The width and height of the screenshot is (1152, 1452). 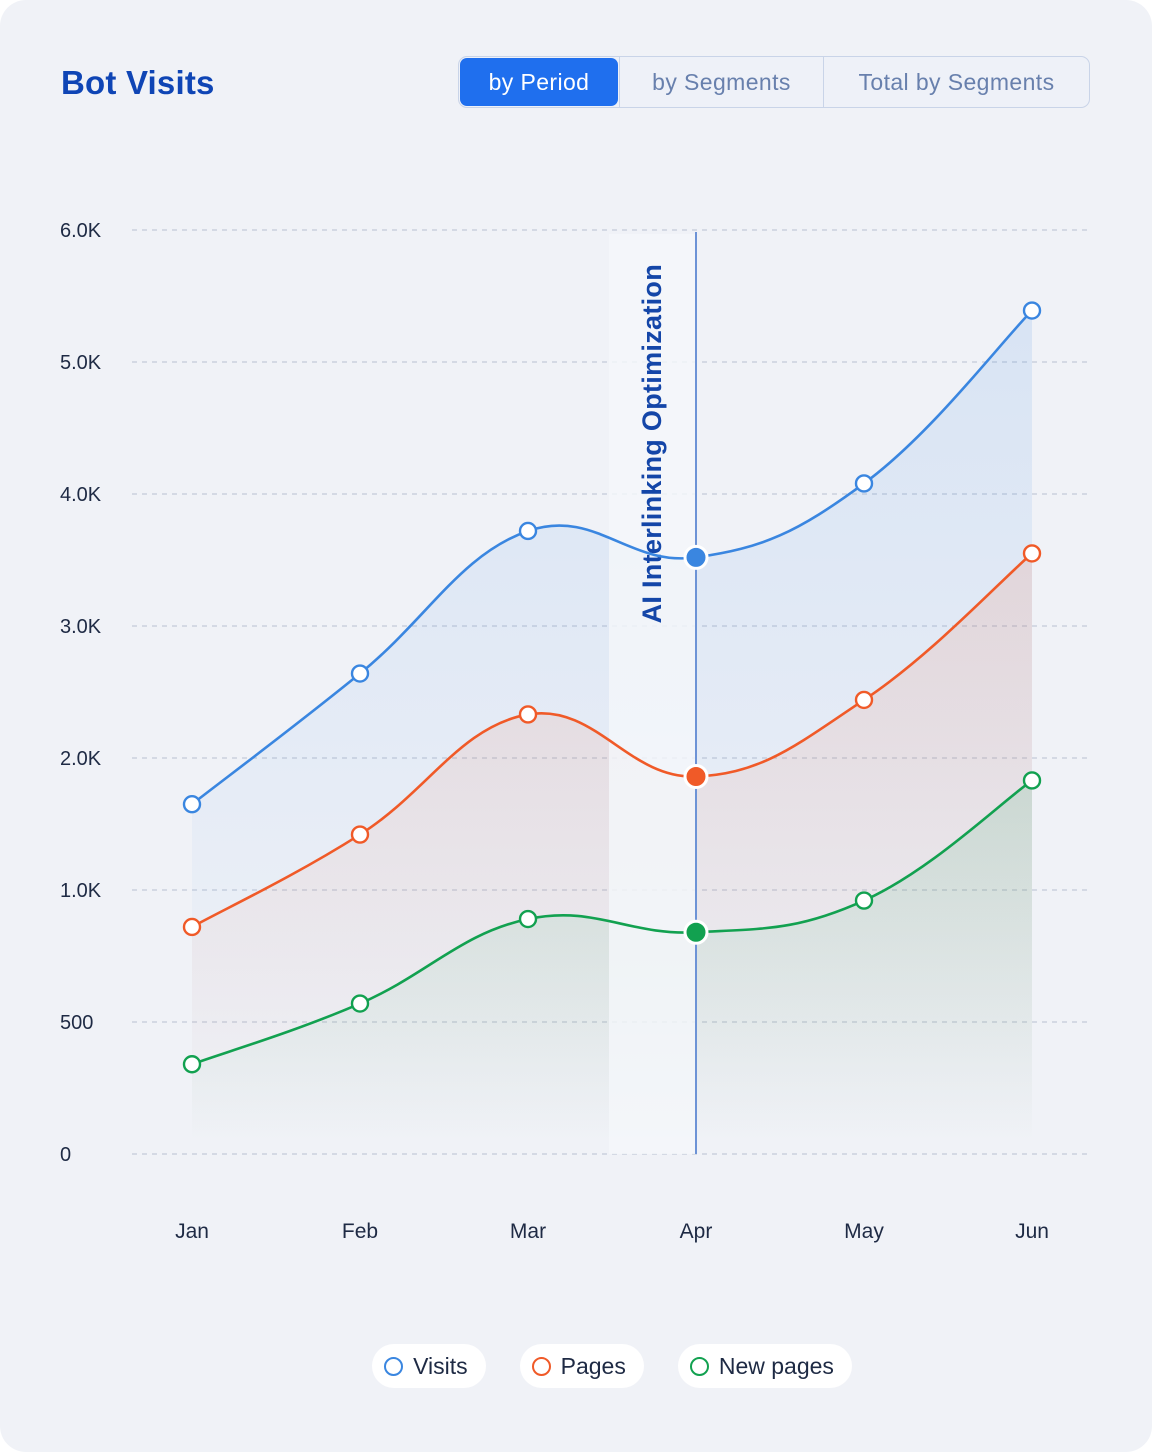 I want to click on y-tick-label: 1.0K, so click(x=81, y=891).